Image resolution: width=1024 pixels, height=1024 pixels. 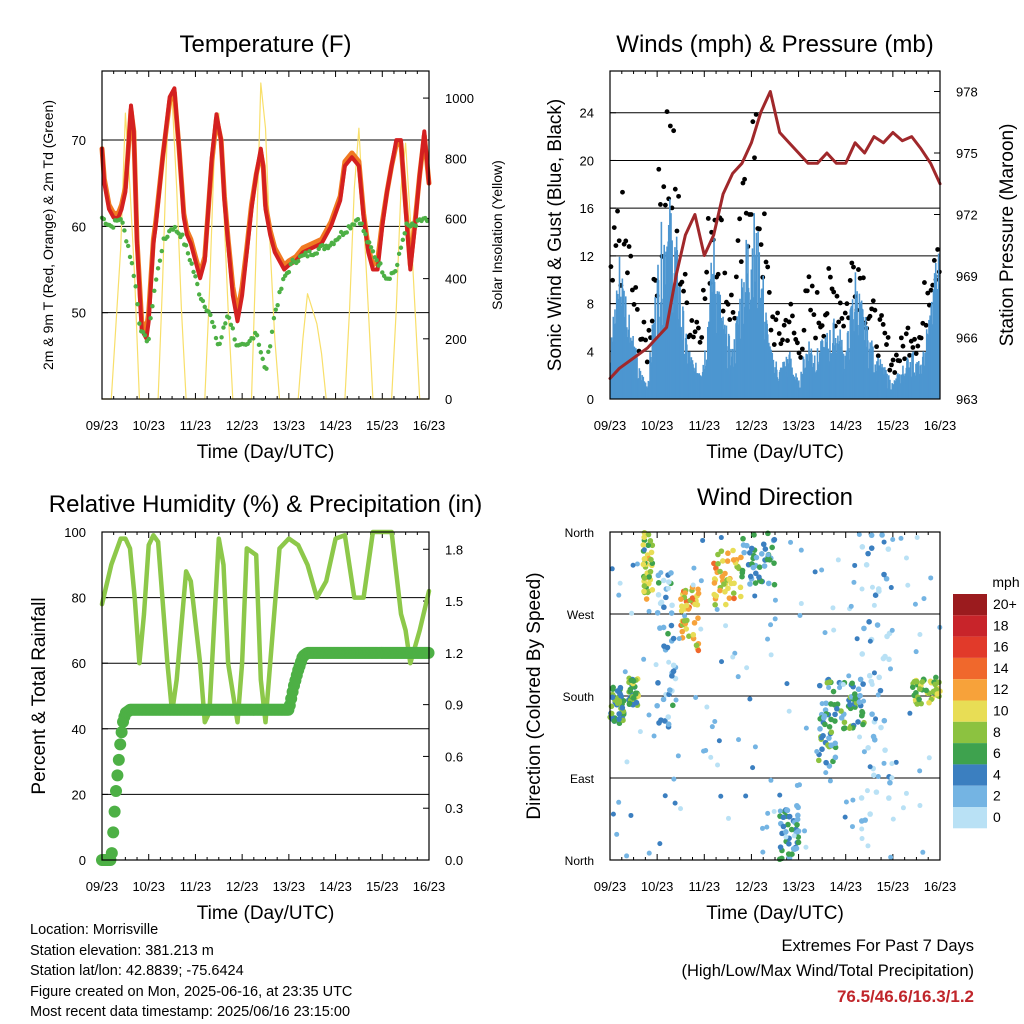 I want to click on rainfall-point, so click(x=116, y=790).